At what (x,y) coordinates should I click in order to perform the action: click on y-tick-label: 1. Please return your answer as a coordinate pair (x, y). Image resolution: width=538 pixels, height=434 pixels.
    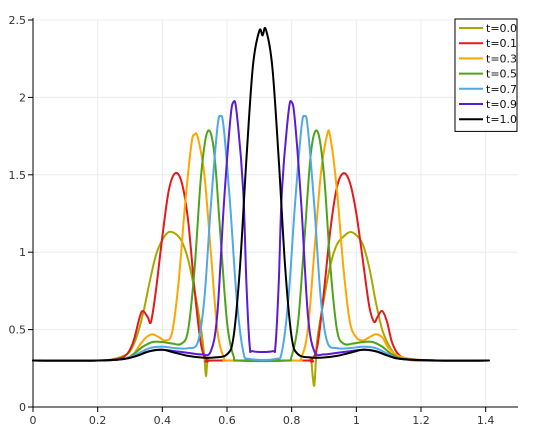
    Looking at the image, I should click on (22, 252).